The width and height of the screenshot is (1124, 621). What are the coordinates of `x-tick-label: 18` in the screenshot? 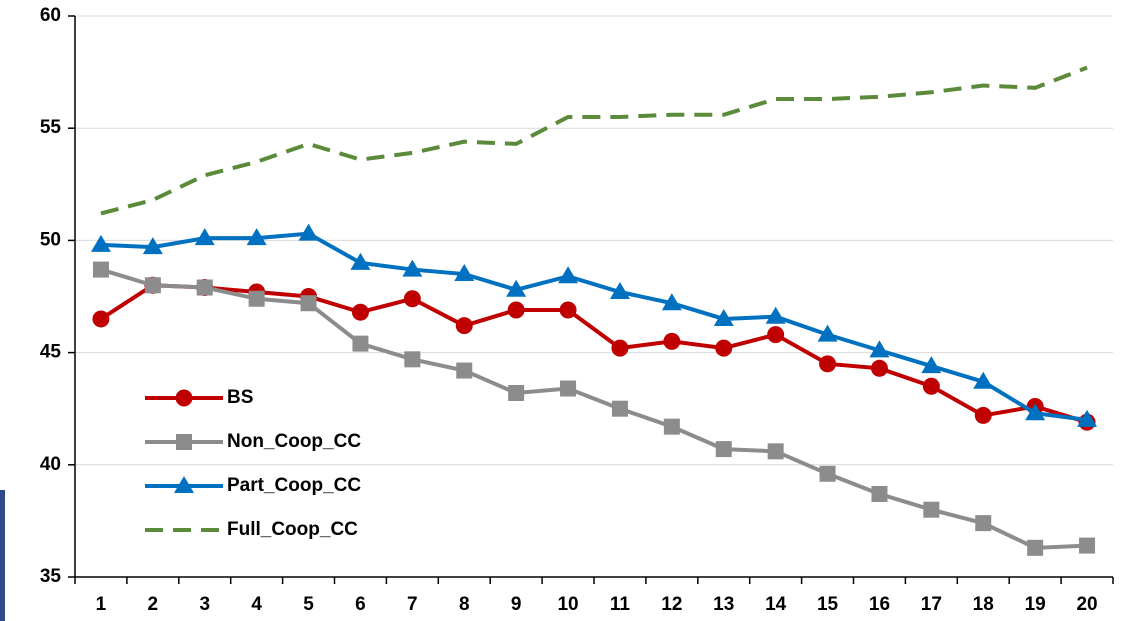 It's located at (983, 604).